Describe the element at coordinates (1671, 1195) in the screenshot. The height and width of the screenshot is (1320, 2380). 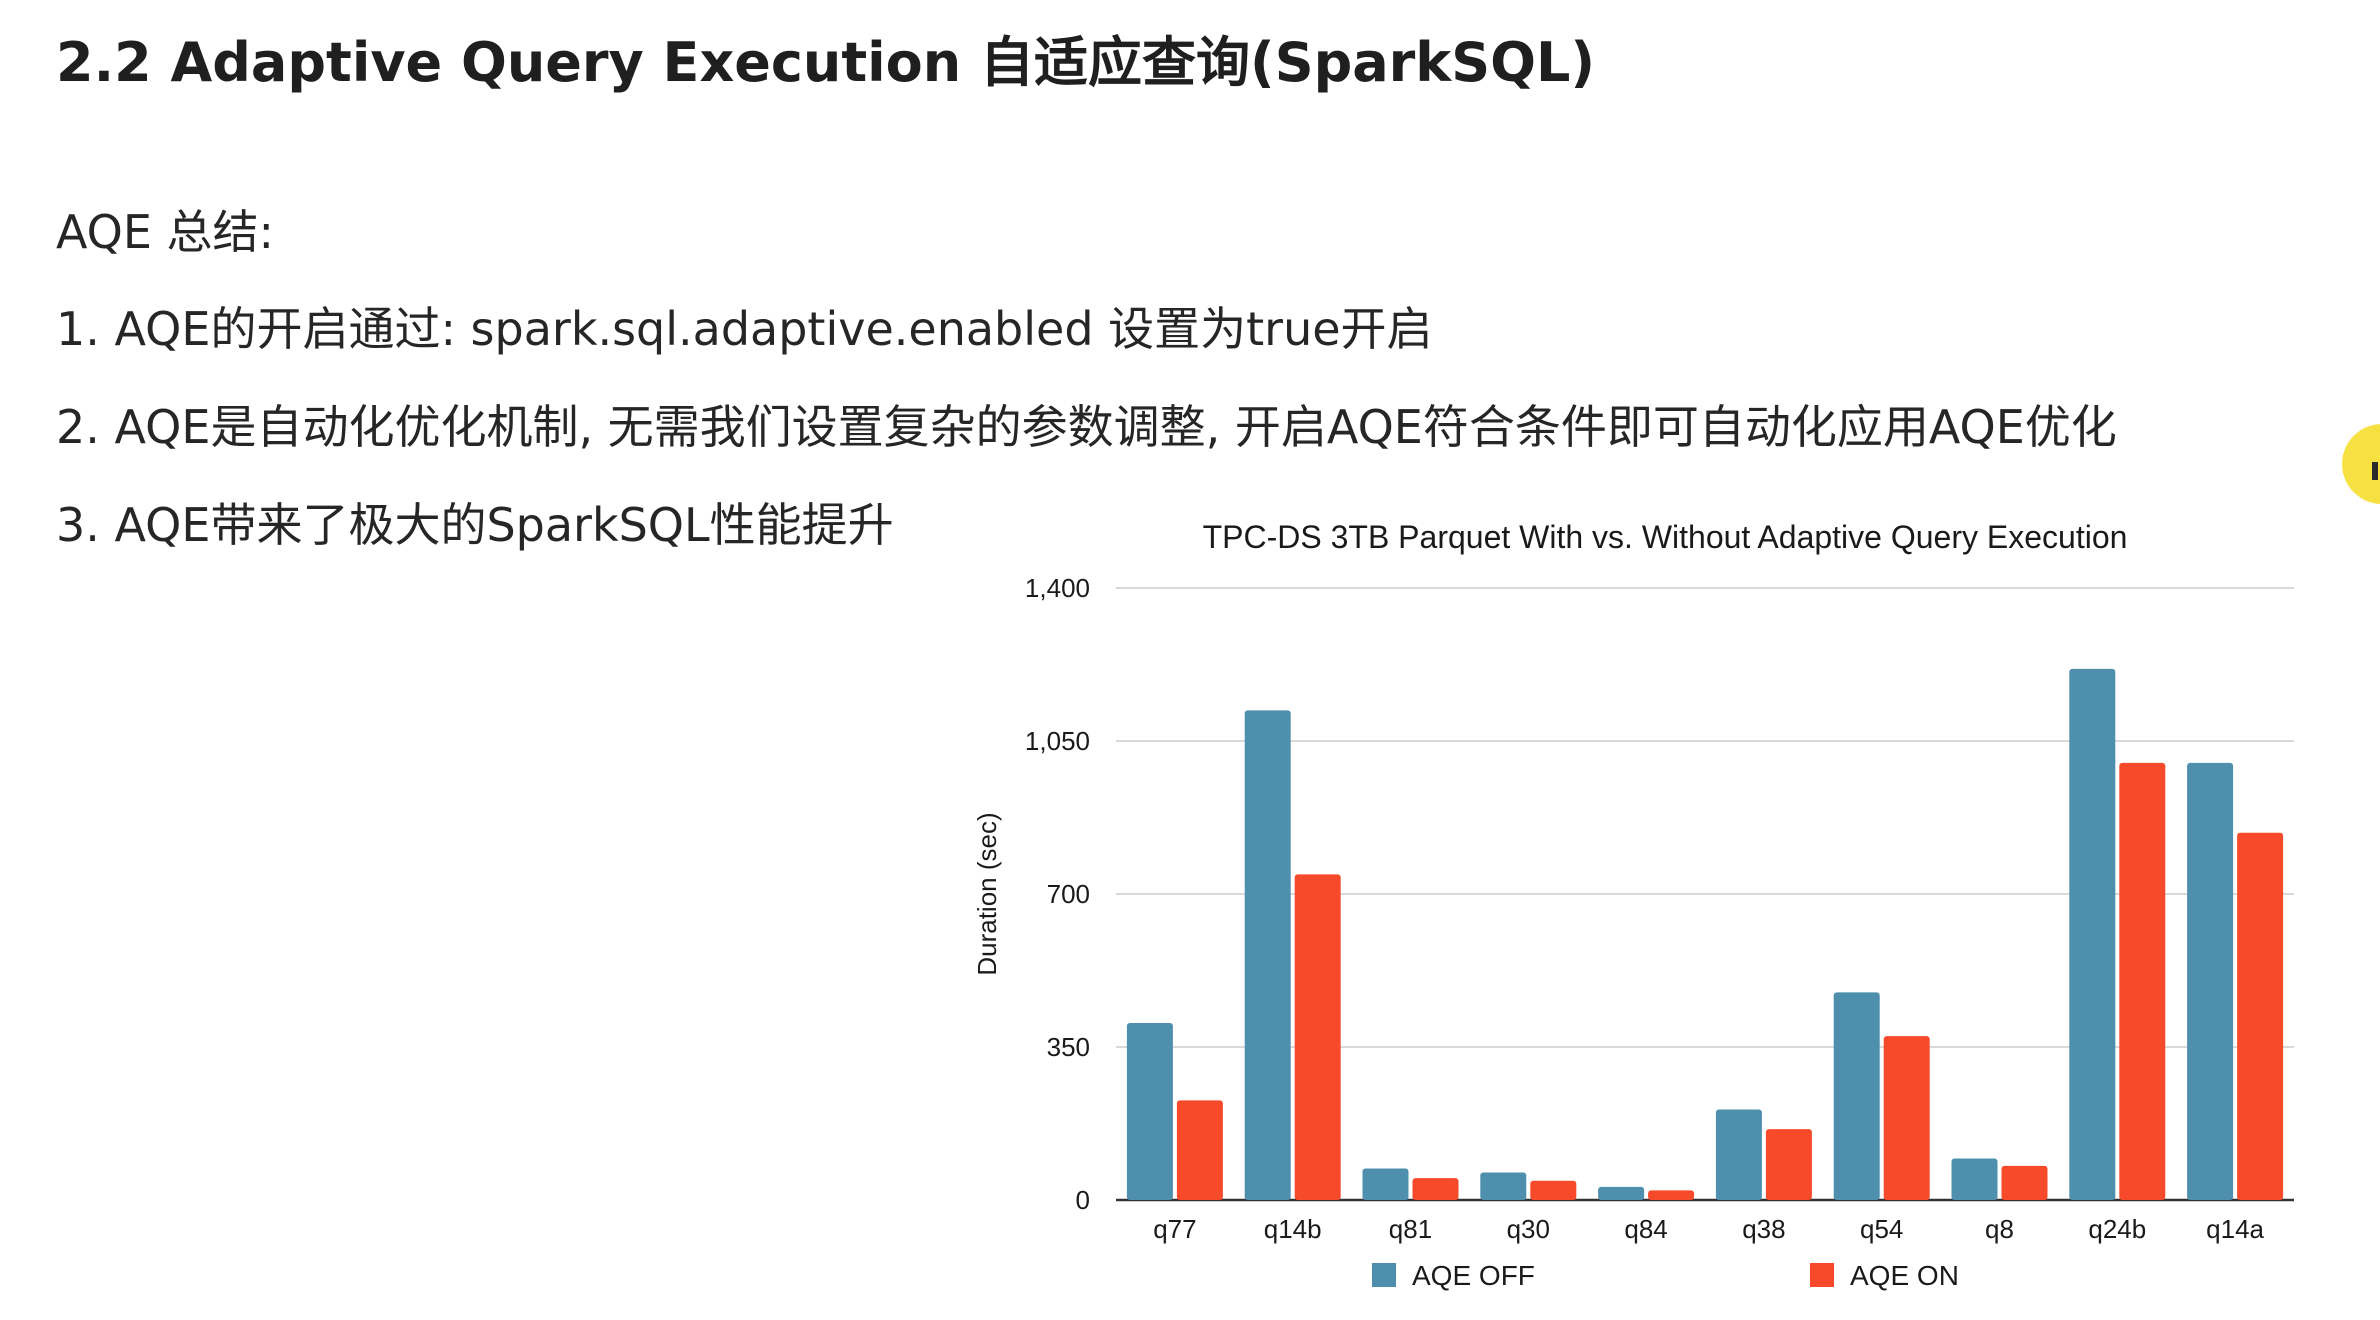
I see `bar-aqe-on-q84` at that location.